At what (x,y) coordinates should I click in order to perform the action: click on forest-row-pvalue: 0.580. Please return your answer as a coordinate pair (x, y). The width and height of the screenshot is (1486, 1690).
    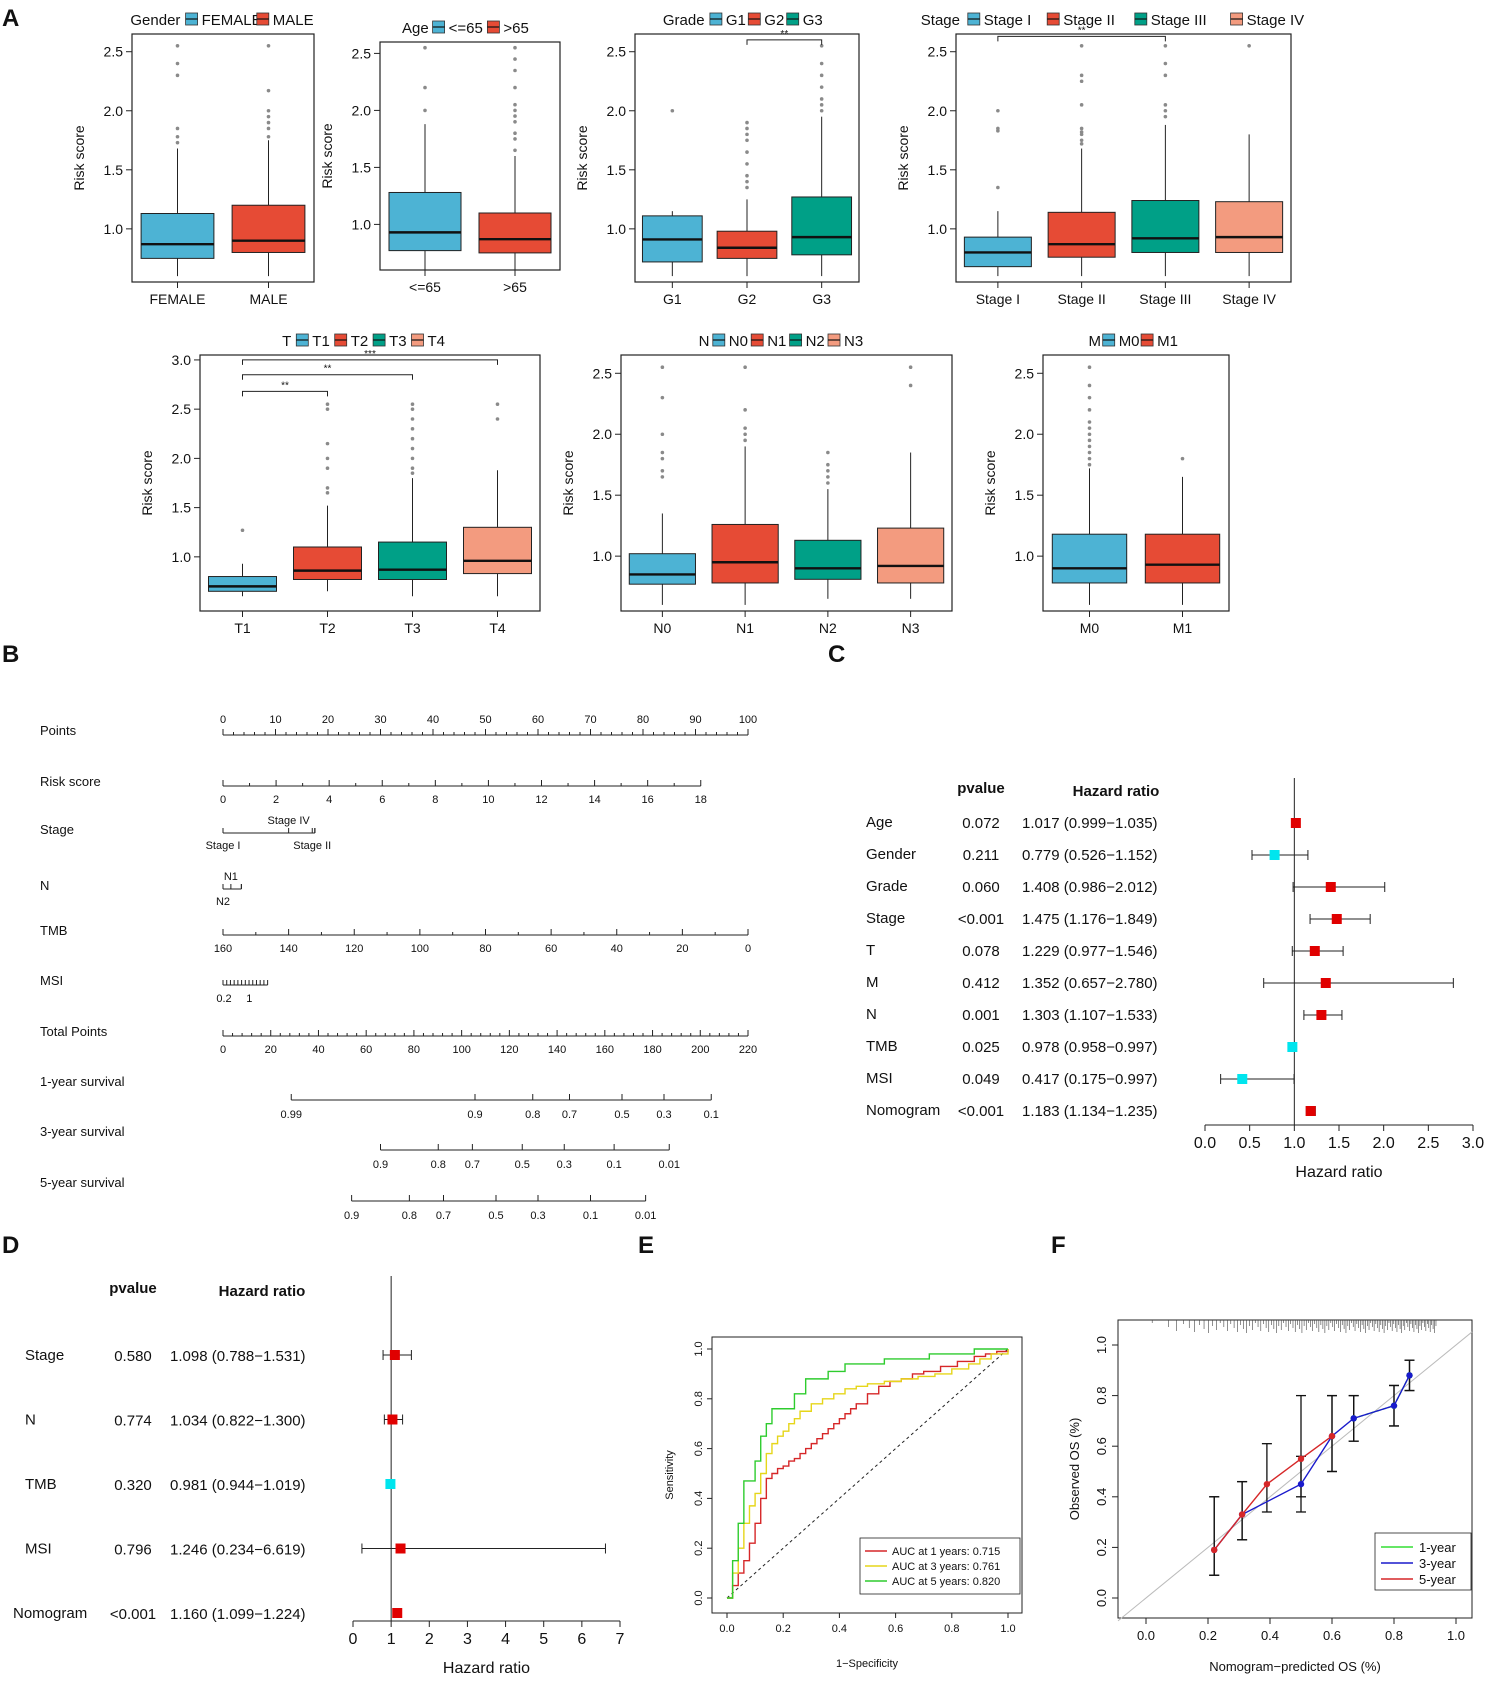
    Looking at the image, I should click on (133, 1356).